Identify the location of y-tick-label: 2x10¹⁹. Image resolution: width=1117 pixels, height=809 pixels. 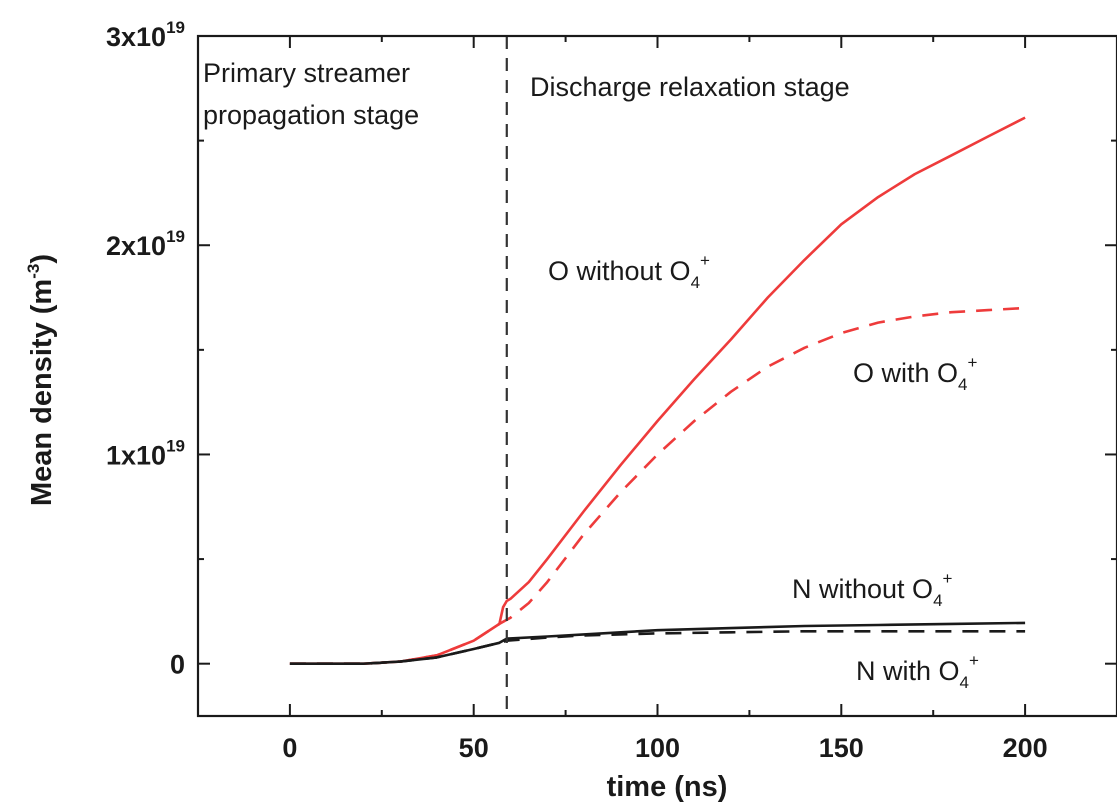
(145, 244).